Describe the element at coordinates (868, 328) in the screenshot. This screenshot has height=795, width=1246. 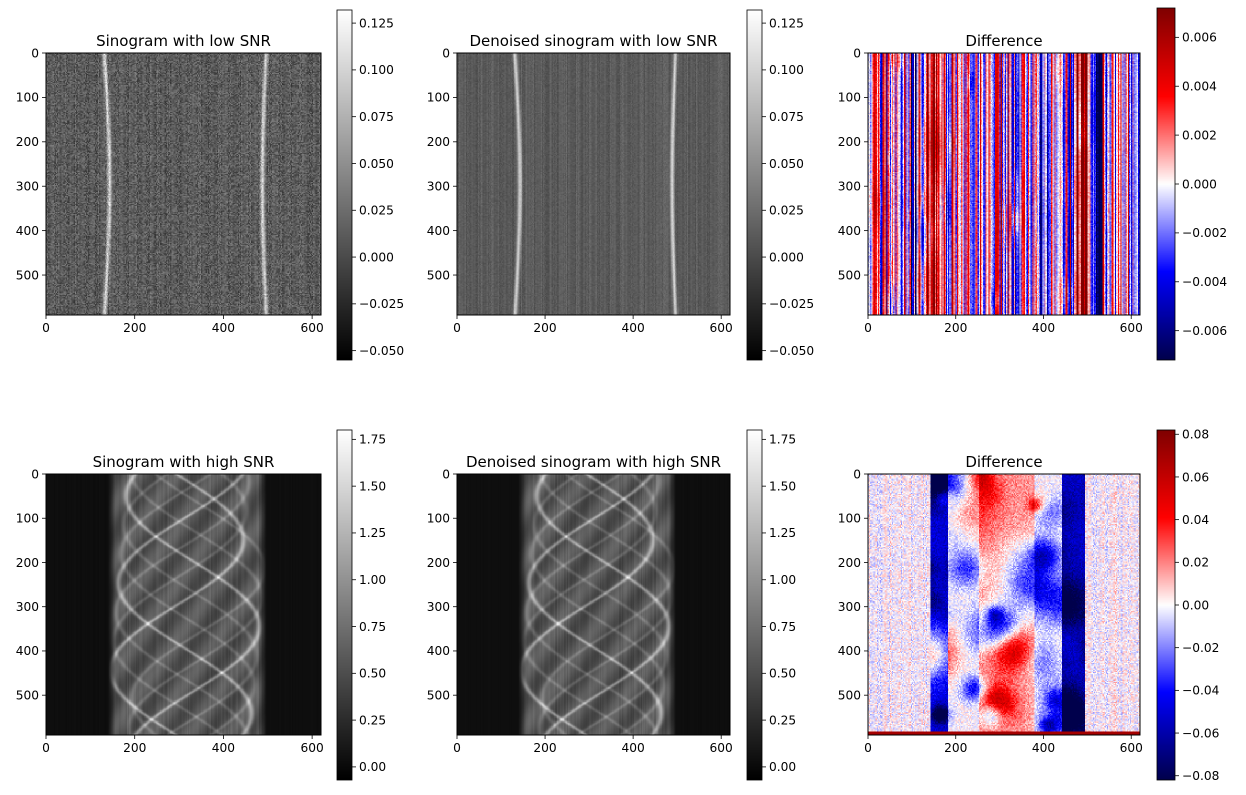
I see `x-tick-label: 0` at that location.